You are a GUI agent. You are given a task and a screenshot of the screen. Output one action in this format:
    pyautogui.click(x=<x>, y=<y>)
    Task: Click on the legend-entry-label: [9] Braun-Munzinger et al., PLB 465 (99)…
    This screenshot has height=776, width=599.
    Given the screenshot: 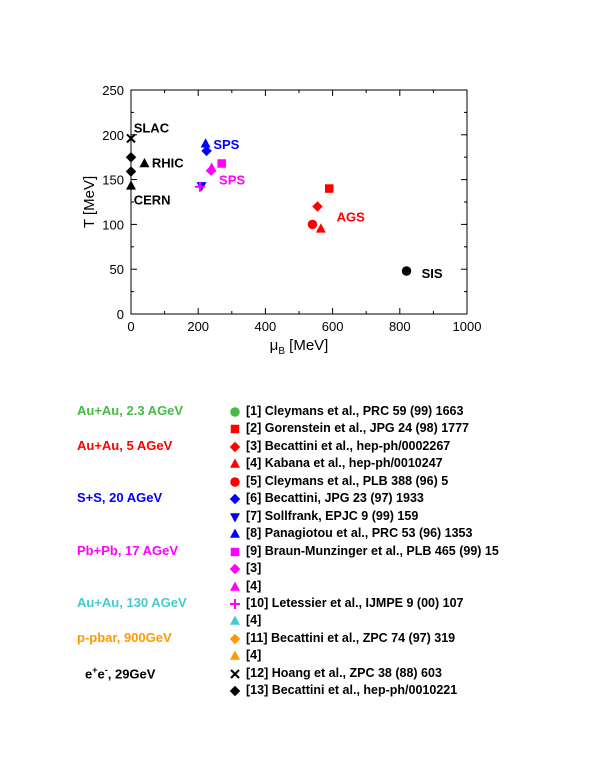 What is the action you would take?
    pyautogui.click(x=372, y=551)
    